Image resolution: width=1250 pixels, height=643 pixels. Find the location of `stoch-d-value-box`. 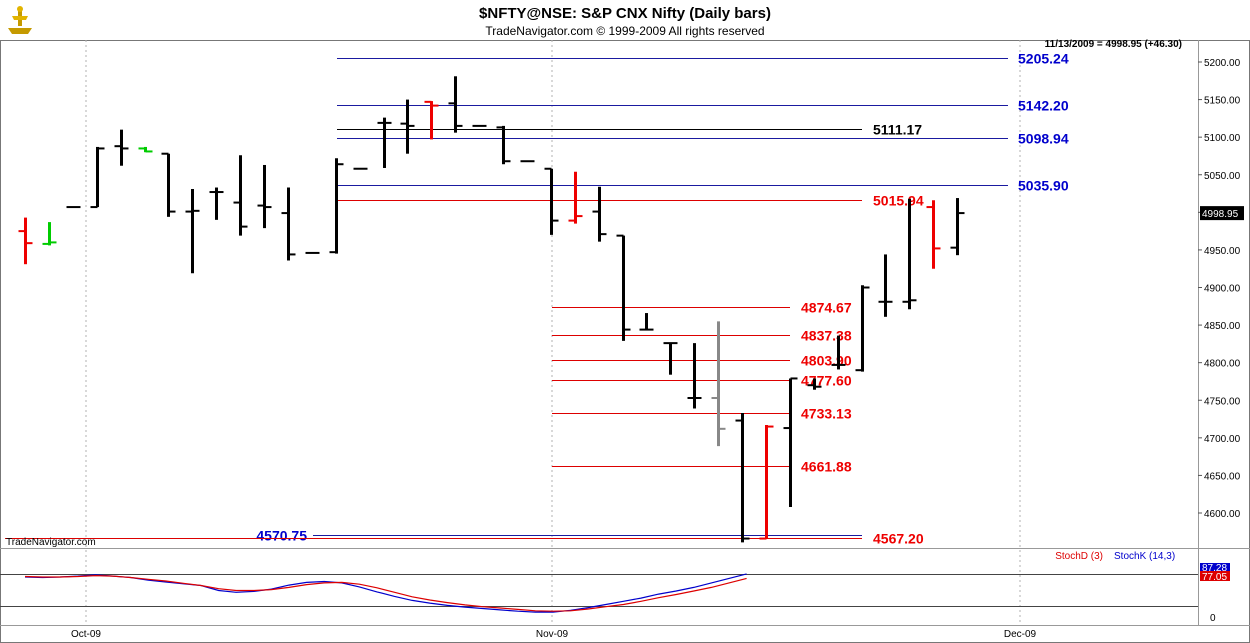

stoch-d-value-box is located at coordinates (1215, 576).